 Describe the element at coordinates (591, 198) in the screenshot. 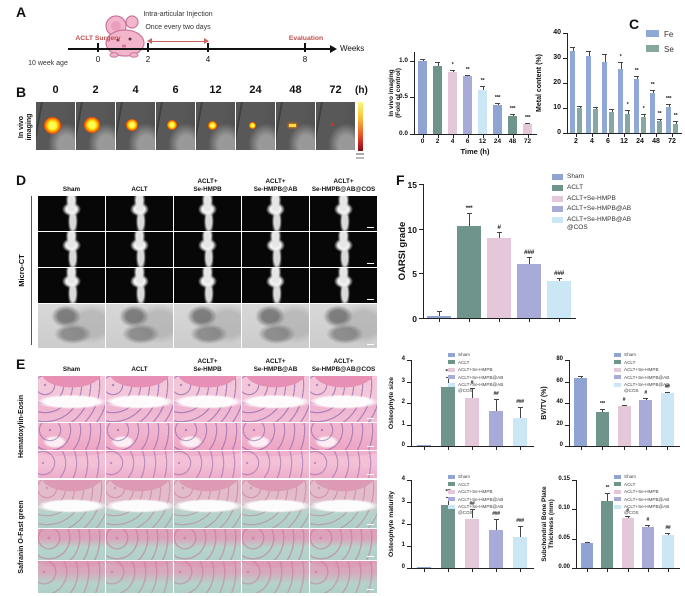

I see `legend-label: ACLT+Se-HMPB` at that location.